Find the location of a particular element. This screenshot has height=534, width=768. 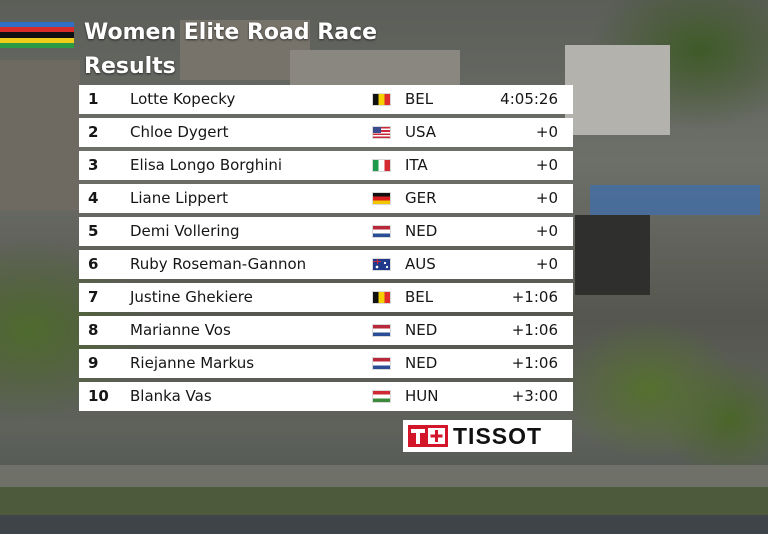

result-row: 9 Riejanne Markus NED +1:06 is located at coordinates (326, 363).